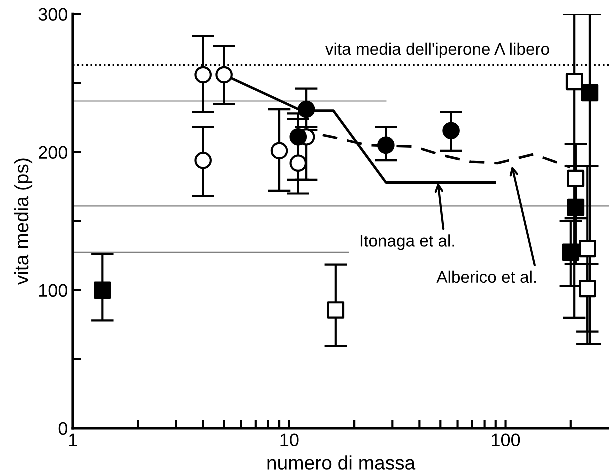 This screenshot has width=609, height=476. I want to click on y-tick-label: 0, so click(63, 429).